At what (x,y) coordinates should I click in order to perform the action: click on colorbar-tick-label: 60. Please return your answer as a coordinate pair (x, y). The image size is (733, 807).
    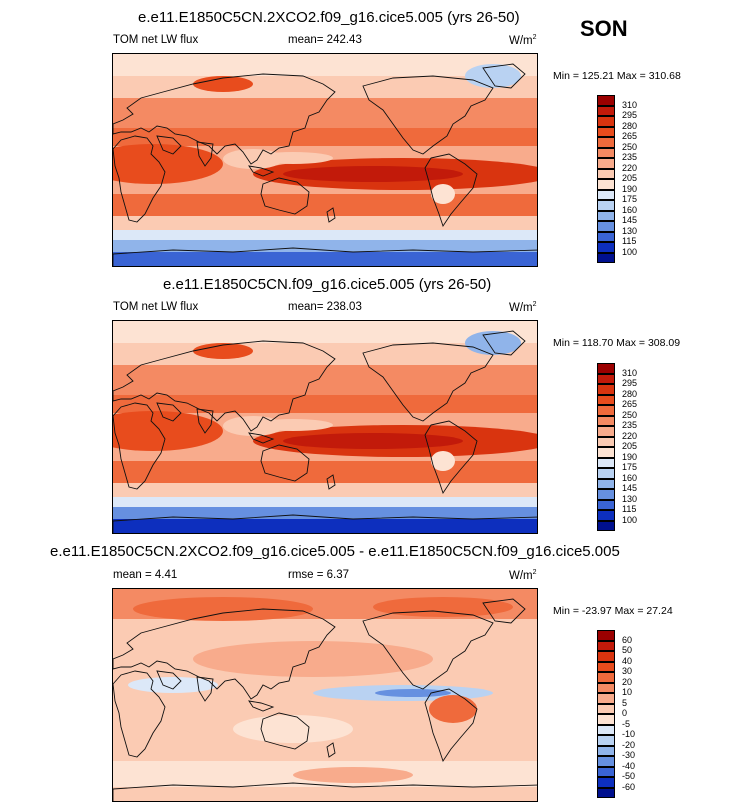
    Looking at the image, I should click on (627, 639).